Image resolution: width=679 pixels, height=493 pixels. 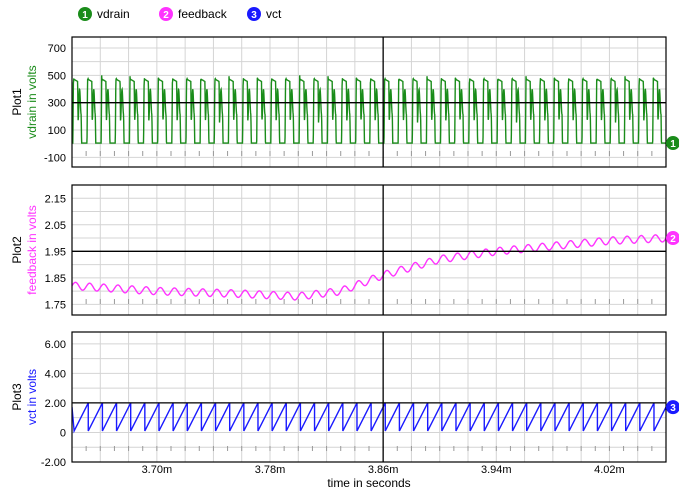 I want to click on series-line-vct, so click(x=369, y=418).